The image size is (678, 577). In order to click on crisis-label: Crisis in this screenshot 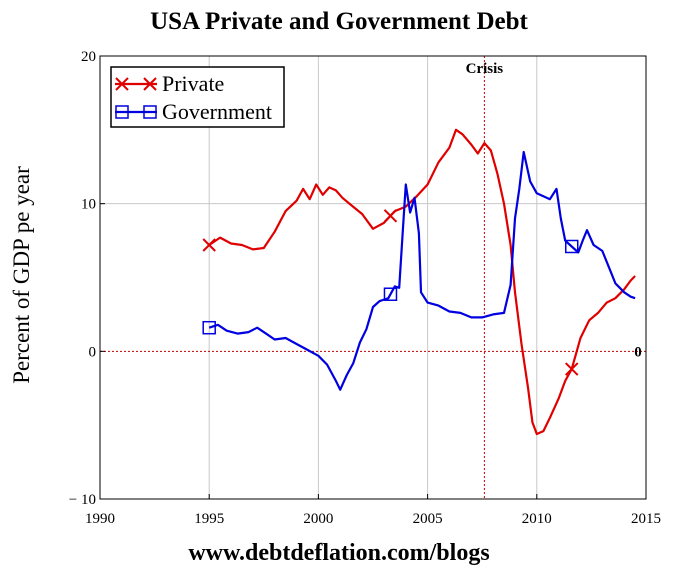, I will do `click(485, 69)`.